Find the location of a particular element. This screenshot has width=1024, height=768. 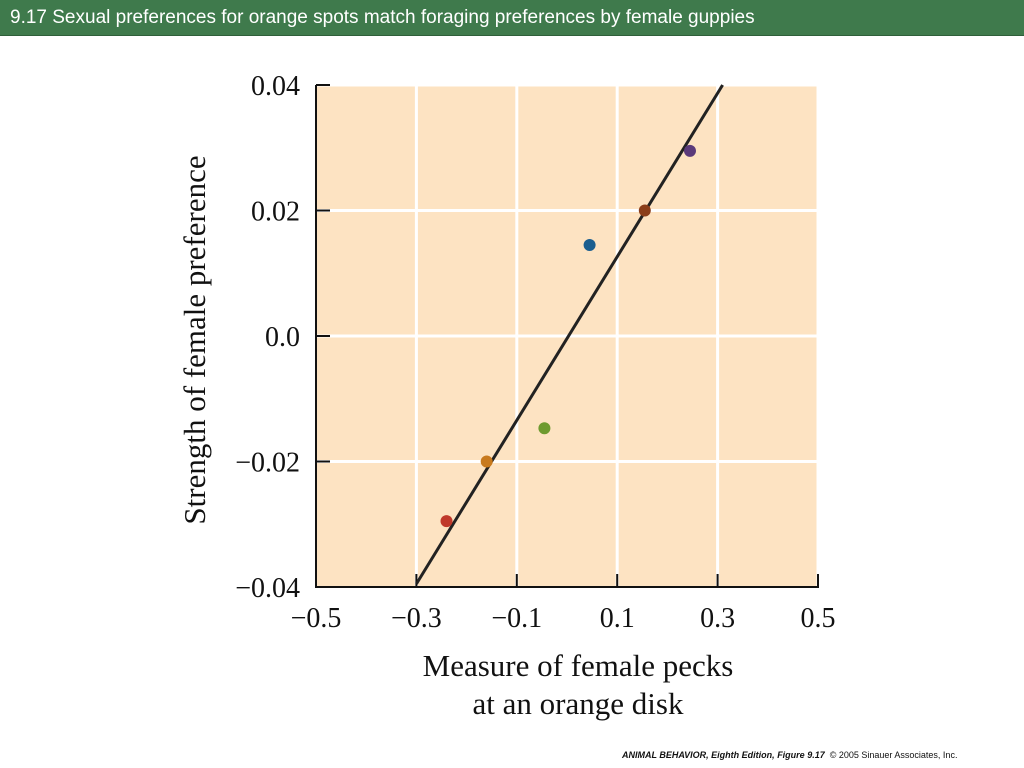

x-axis-label-line-2: at an orange disk is located at coordinates (578, 703).